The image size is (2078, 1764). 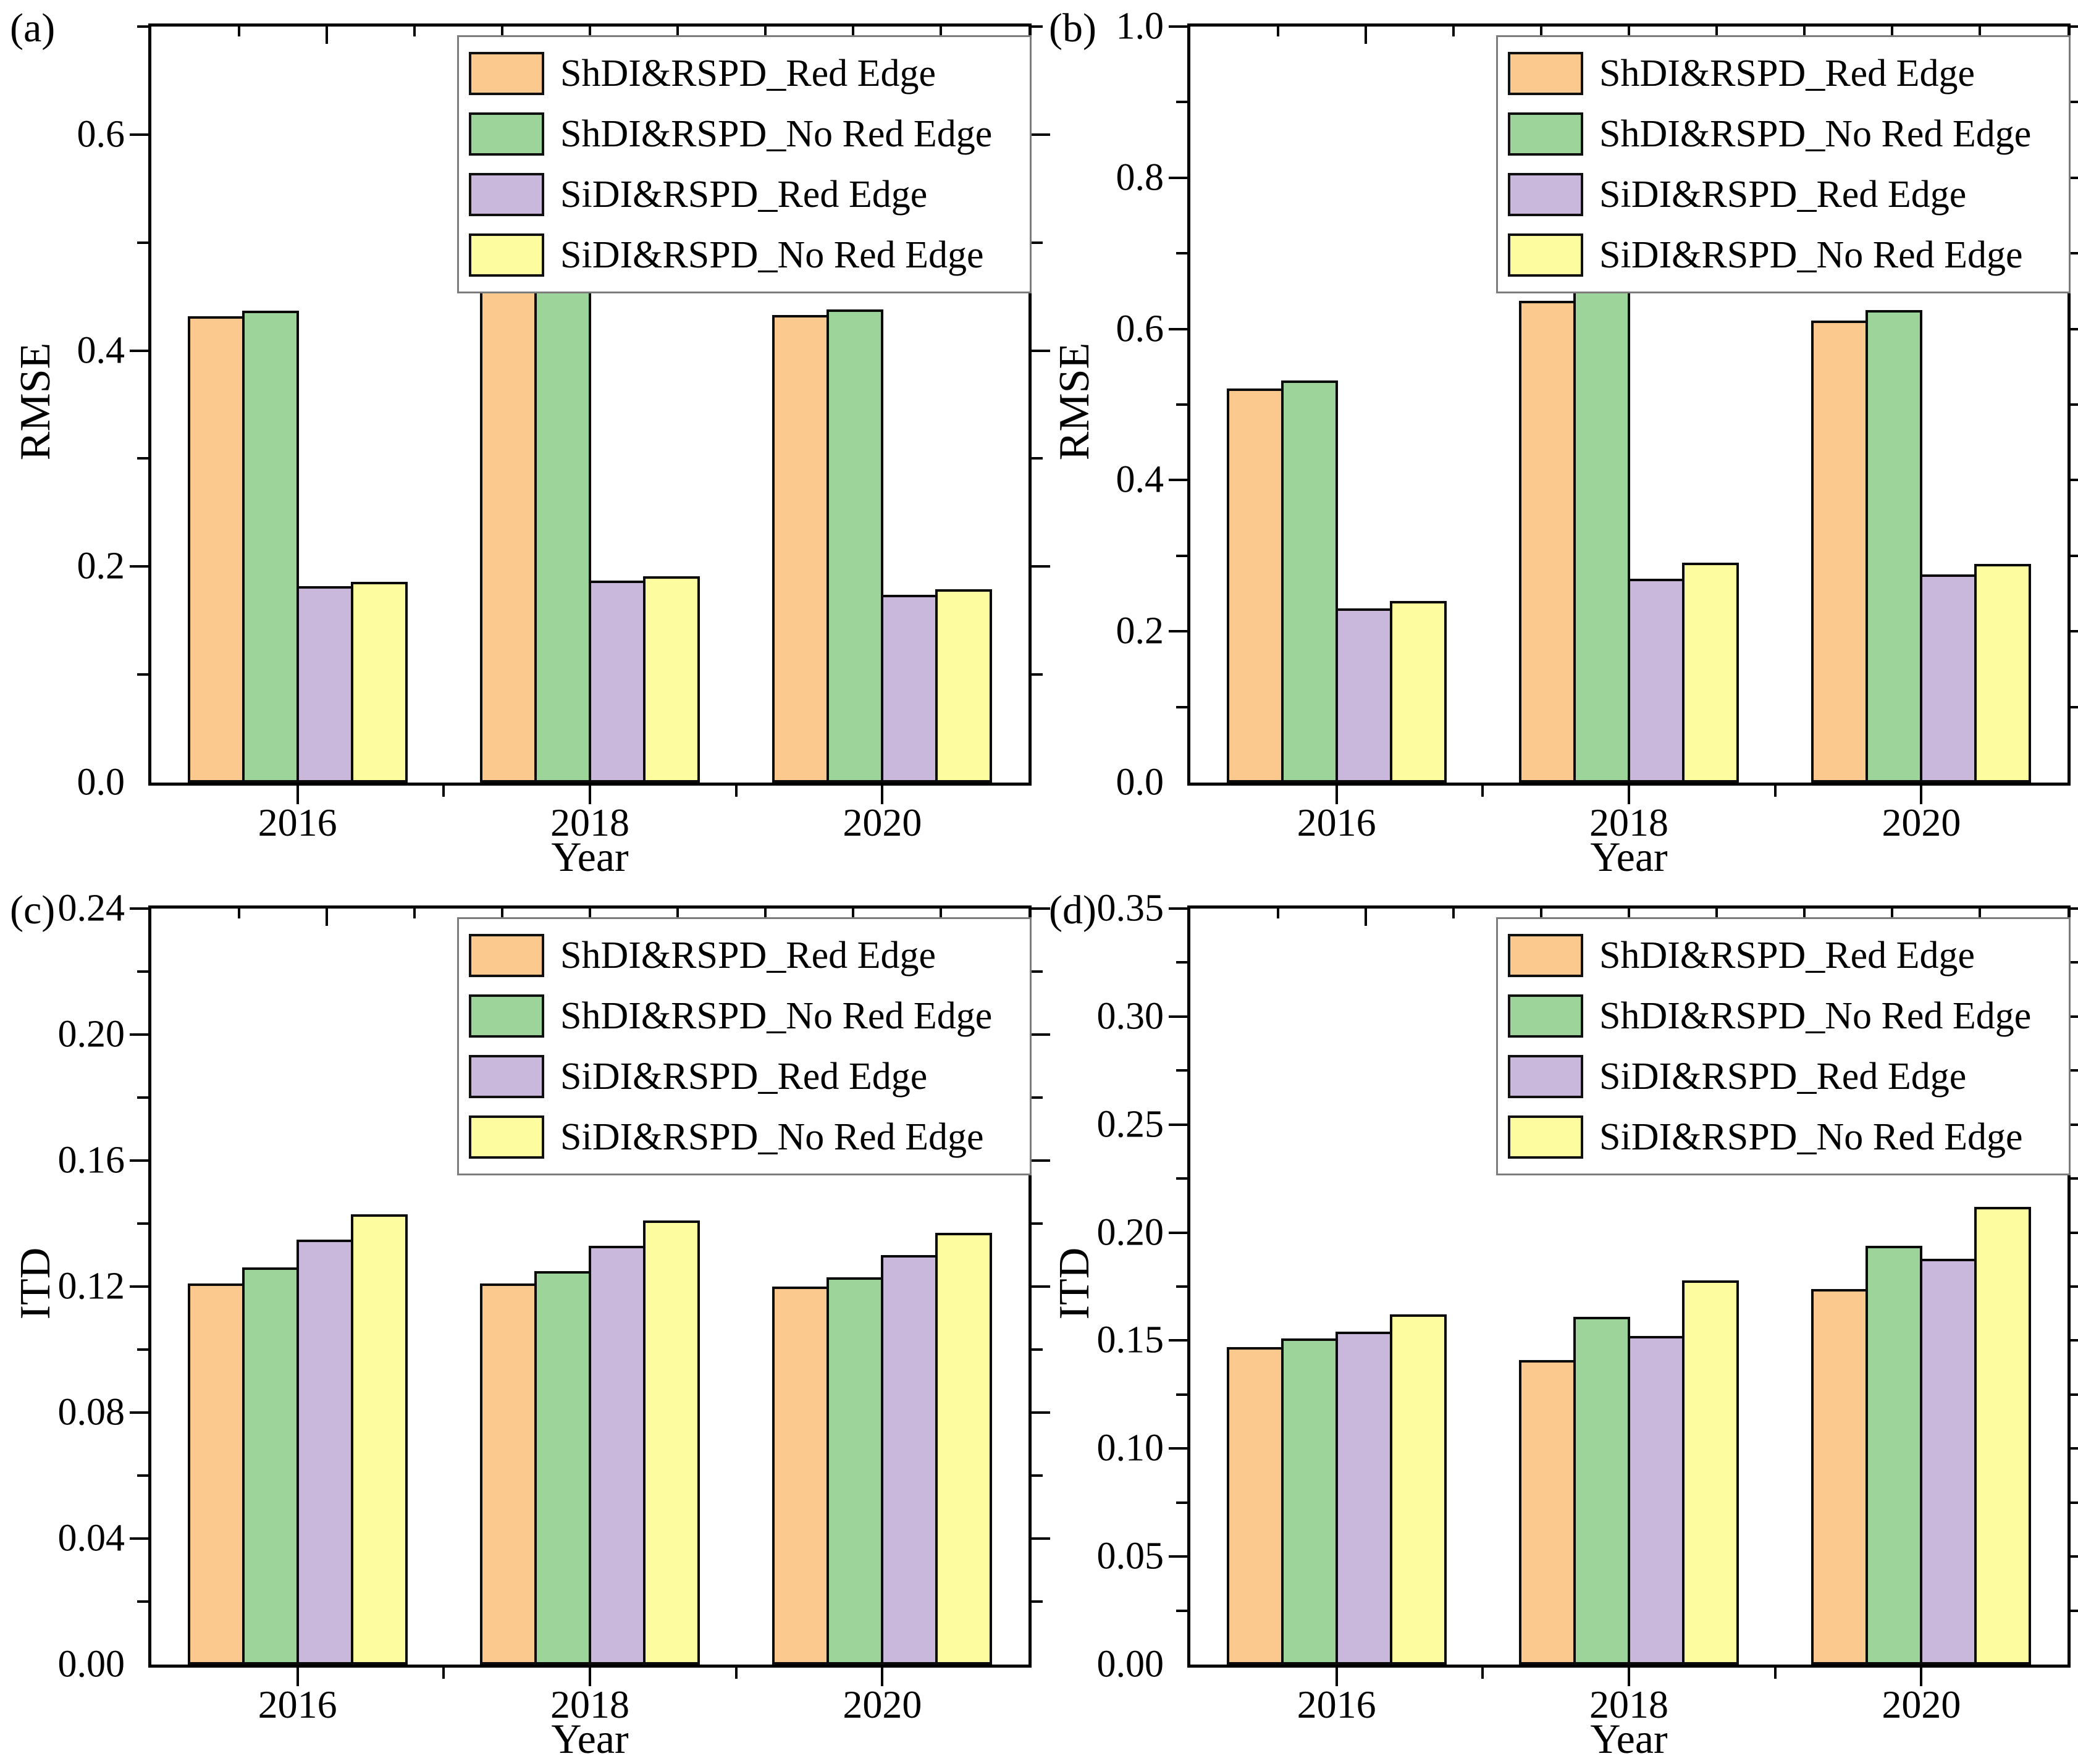 What do you see at coordinates (748, 955) in the screenshot?
I see `legend-label: ShDI&RSPD_Red Edge` at bounding box center [748, 955].